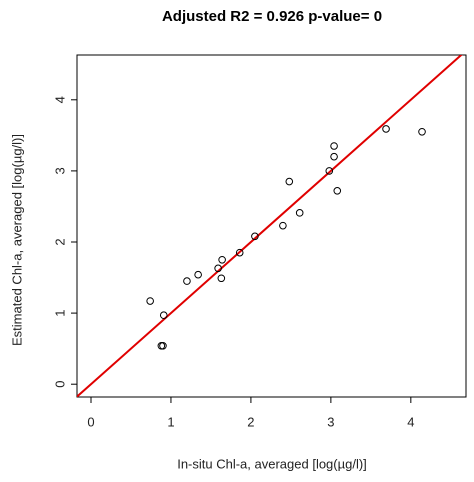 Image resolution: width=474 pixels, height=482 pixels. What do you see at coordinates (410, 421) in the screenshot?
I see `x-tick-label: 4` at bounding box center [410, 421].